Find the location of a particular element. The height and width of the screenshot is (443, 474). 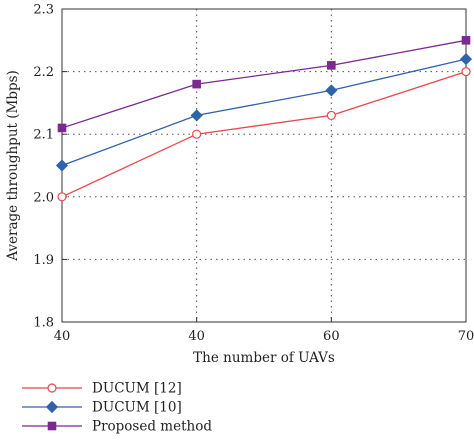

x-tick-label: 60 is located at coordinates (331, 336).